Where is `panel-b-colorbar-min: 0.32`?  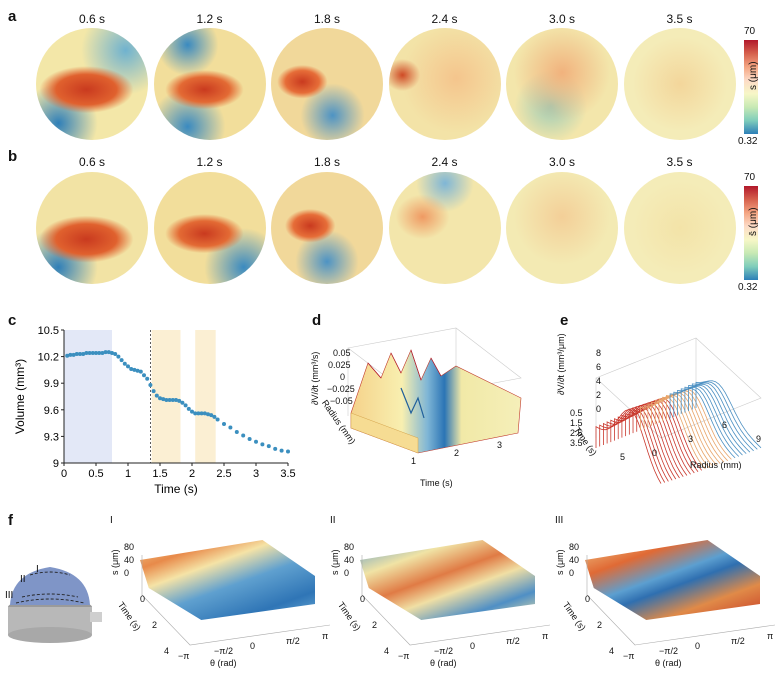
panel-b-colorbar-min: 0.32 is located at coordinates (748, 287).